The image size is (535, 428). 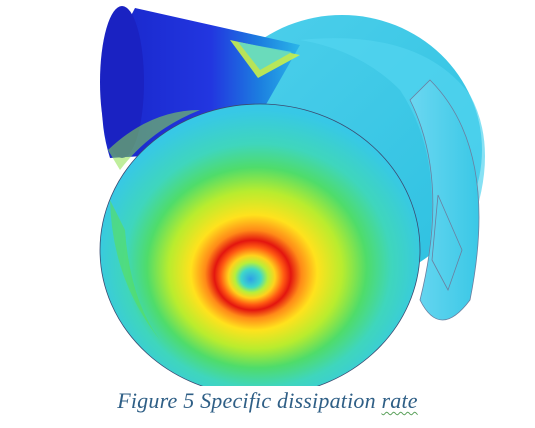 What do you see at coordinates (399, 400) in the screenshot?
I see `caption-flagged-word: rate` at bounding box center [399, 400].